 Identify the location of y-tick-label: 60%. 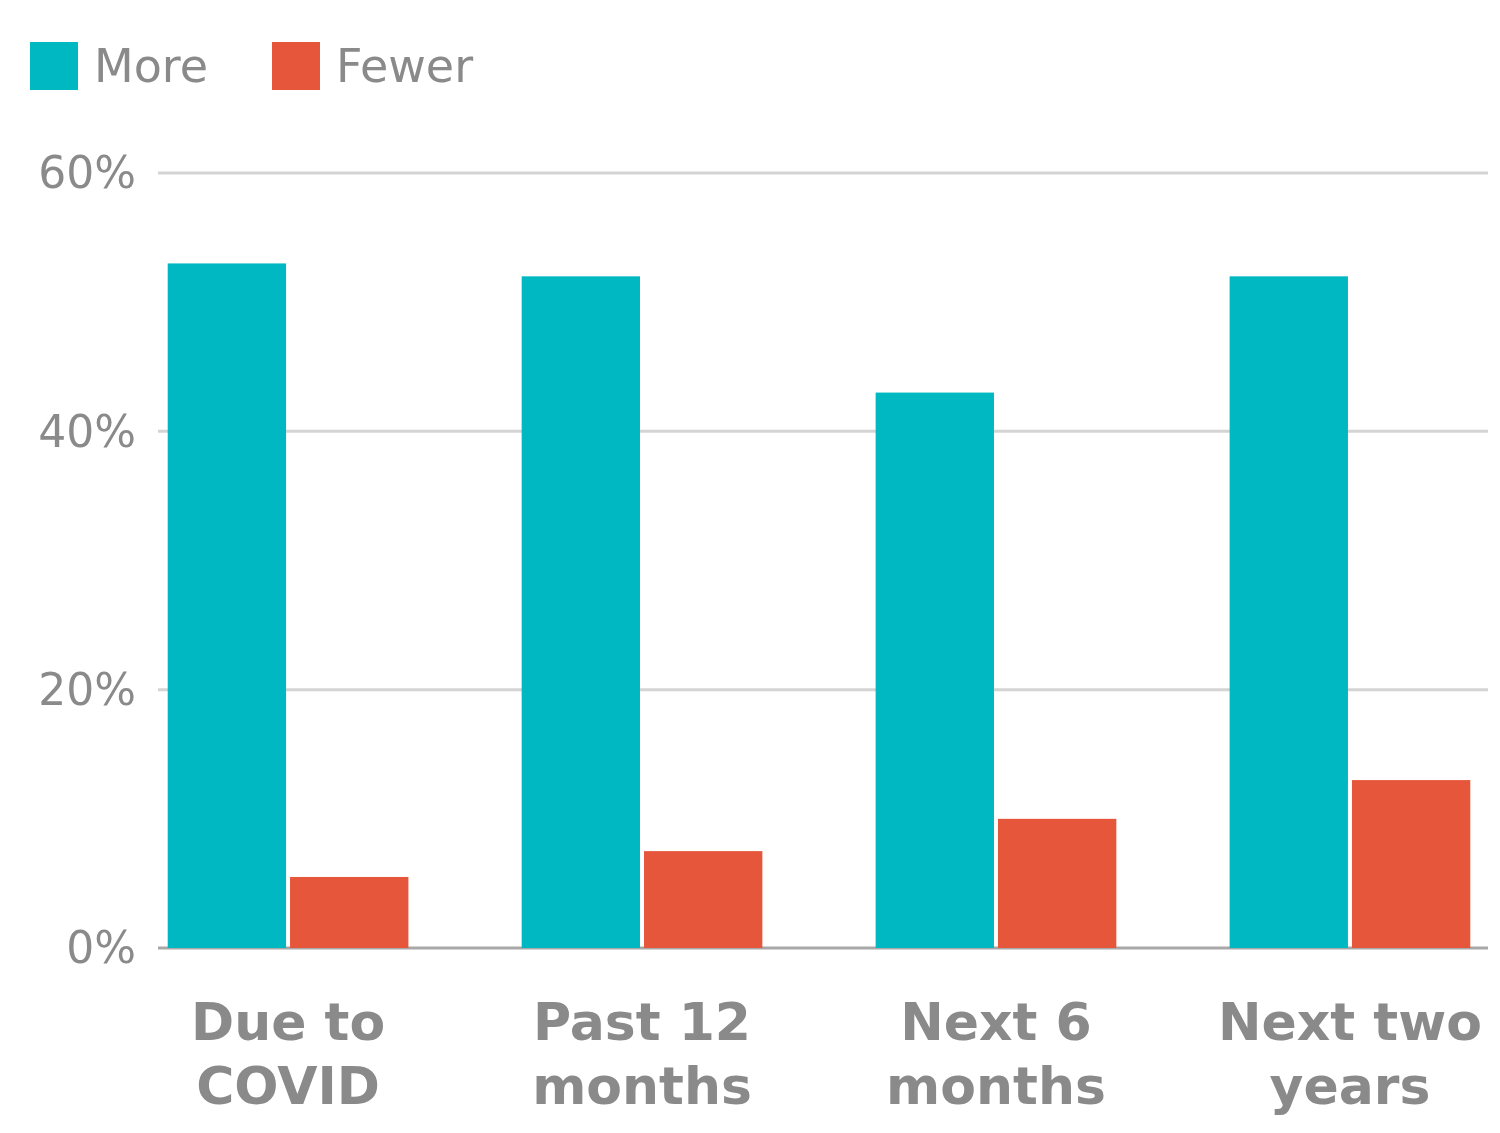
(87, 173).